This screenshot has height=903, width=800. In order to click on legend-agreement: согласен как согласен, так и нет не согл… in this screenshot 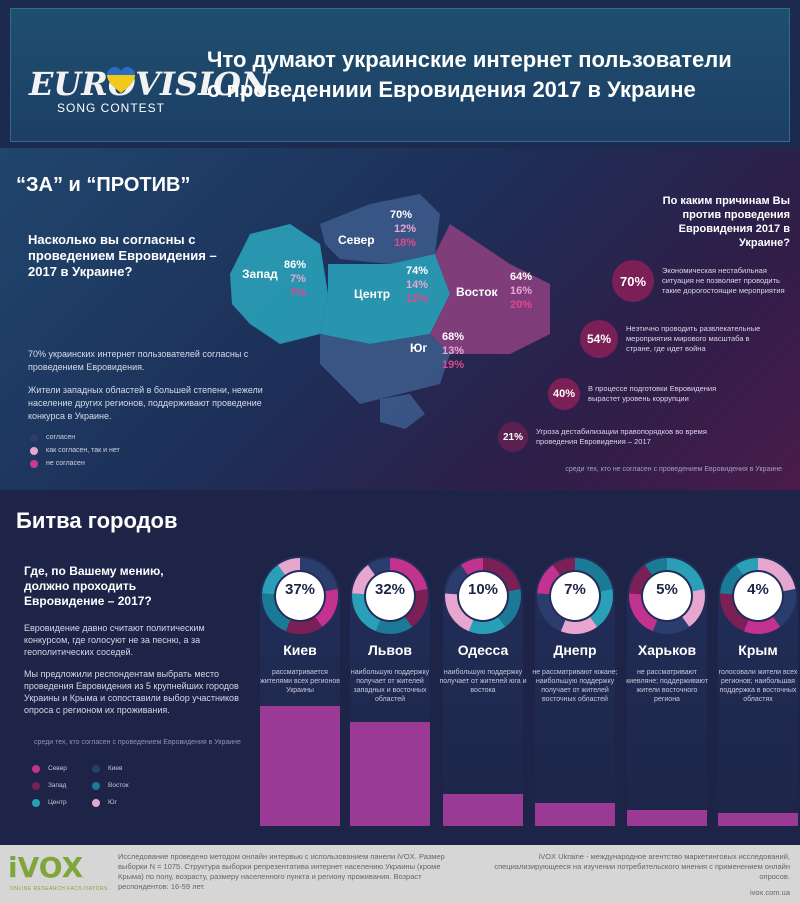, I will do `click(75, 450)`.